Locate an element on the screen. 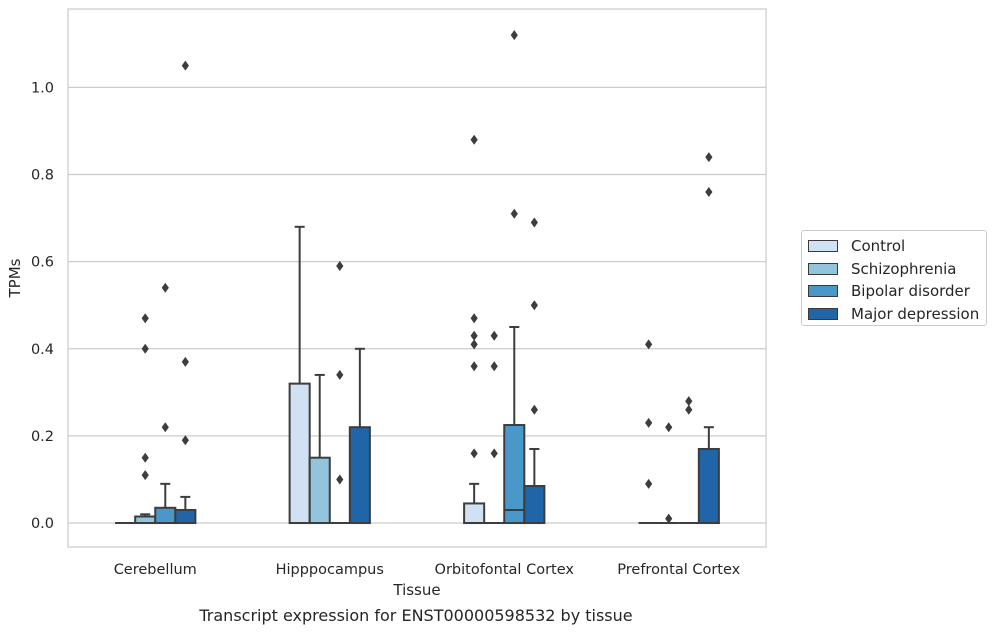 This screenshot has width=997, height=634. legend-item: Schizophrenia is located at coordinates (897, 269).